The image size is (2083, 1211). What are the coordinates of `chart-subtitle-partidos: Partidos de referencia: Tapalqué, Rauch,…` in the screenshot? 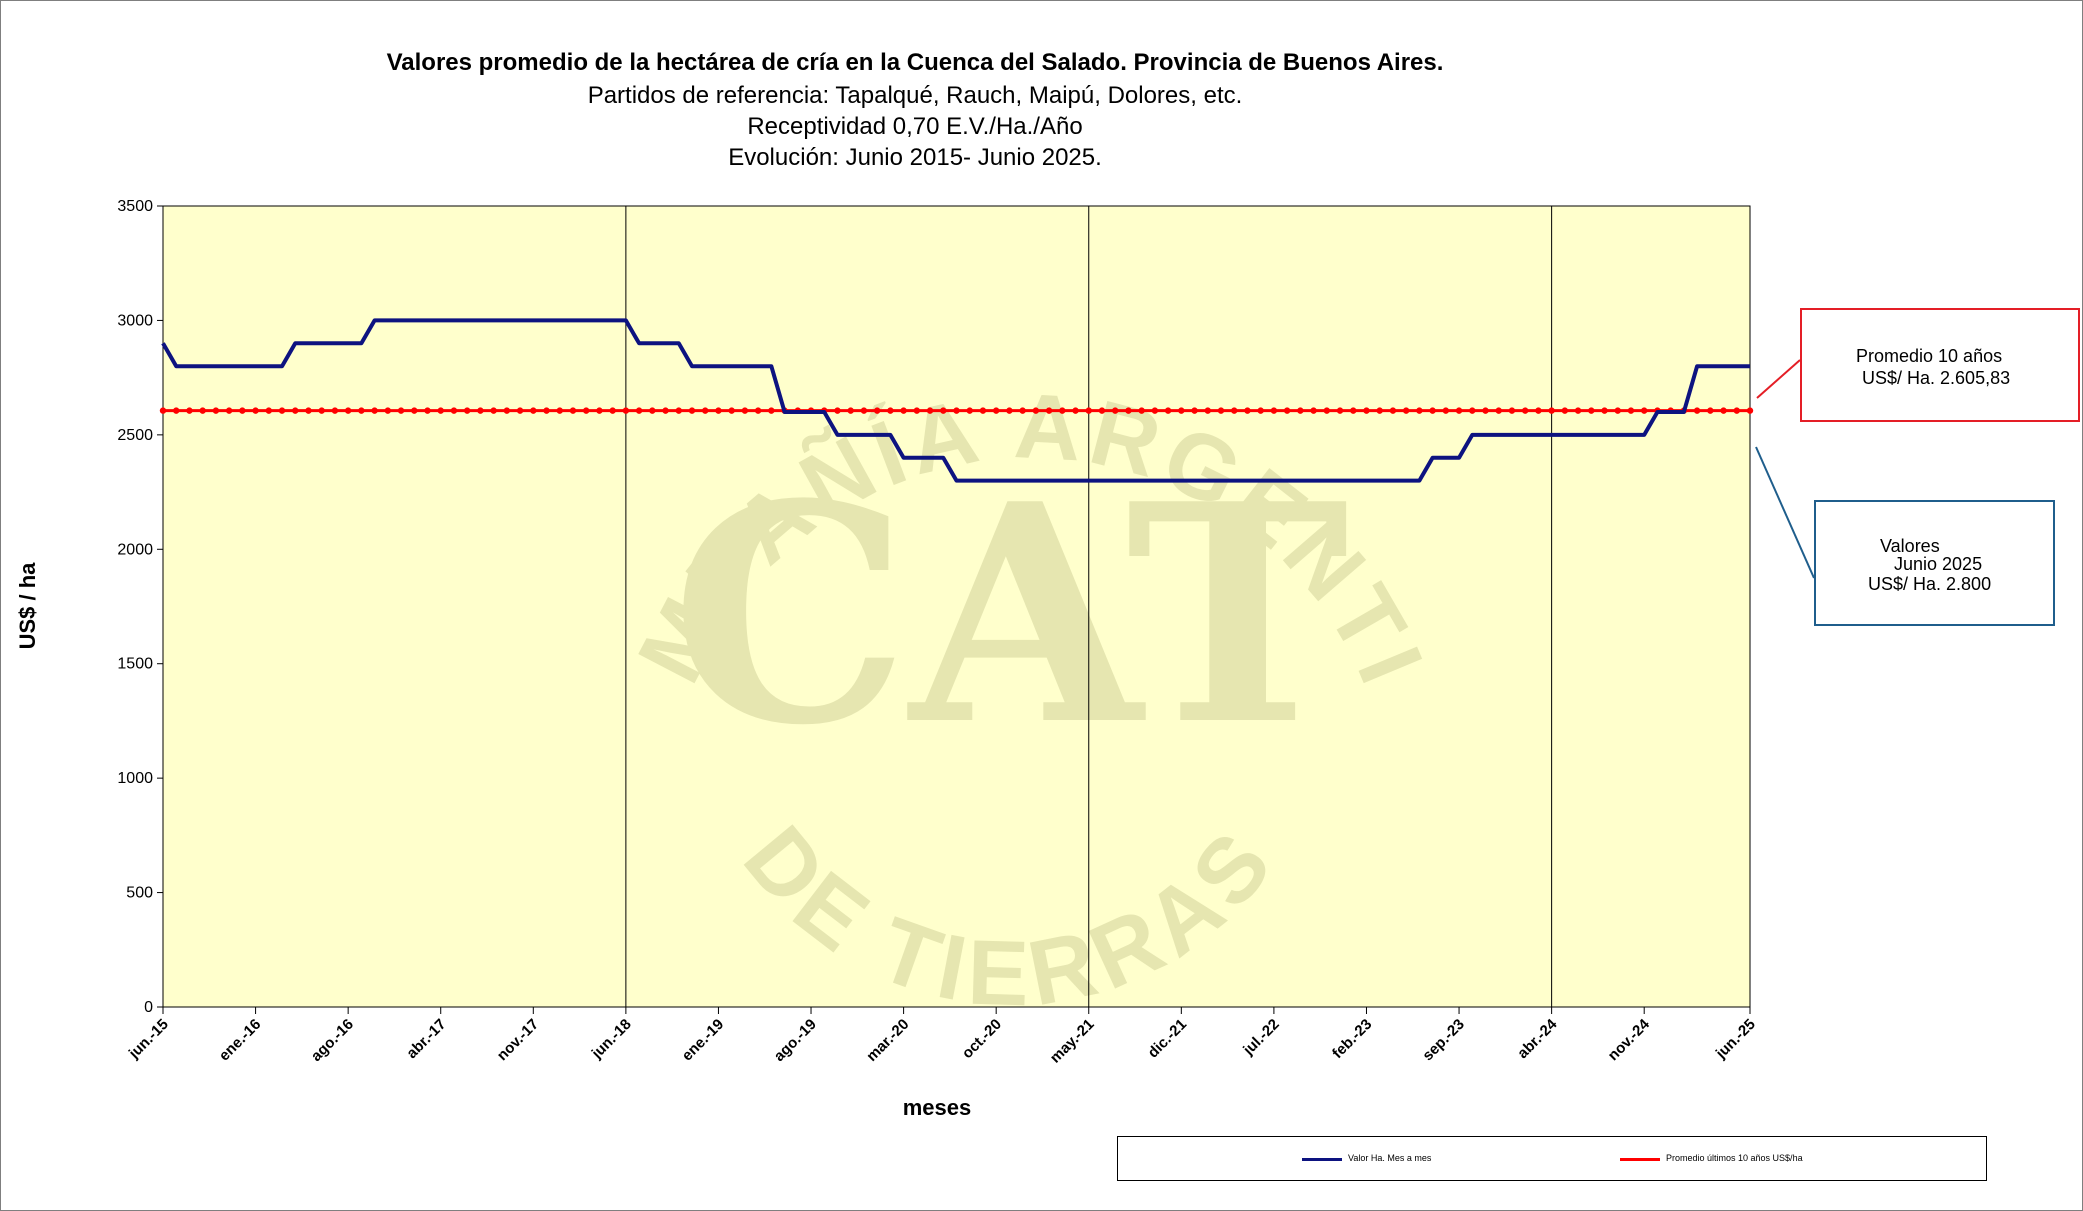 It's located at (915, 95).